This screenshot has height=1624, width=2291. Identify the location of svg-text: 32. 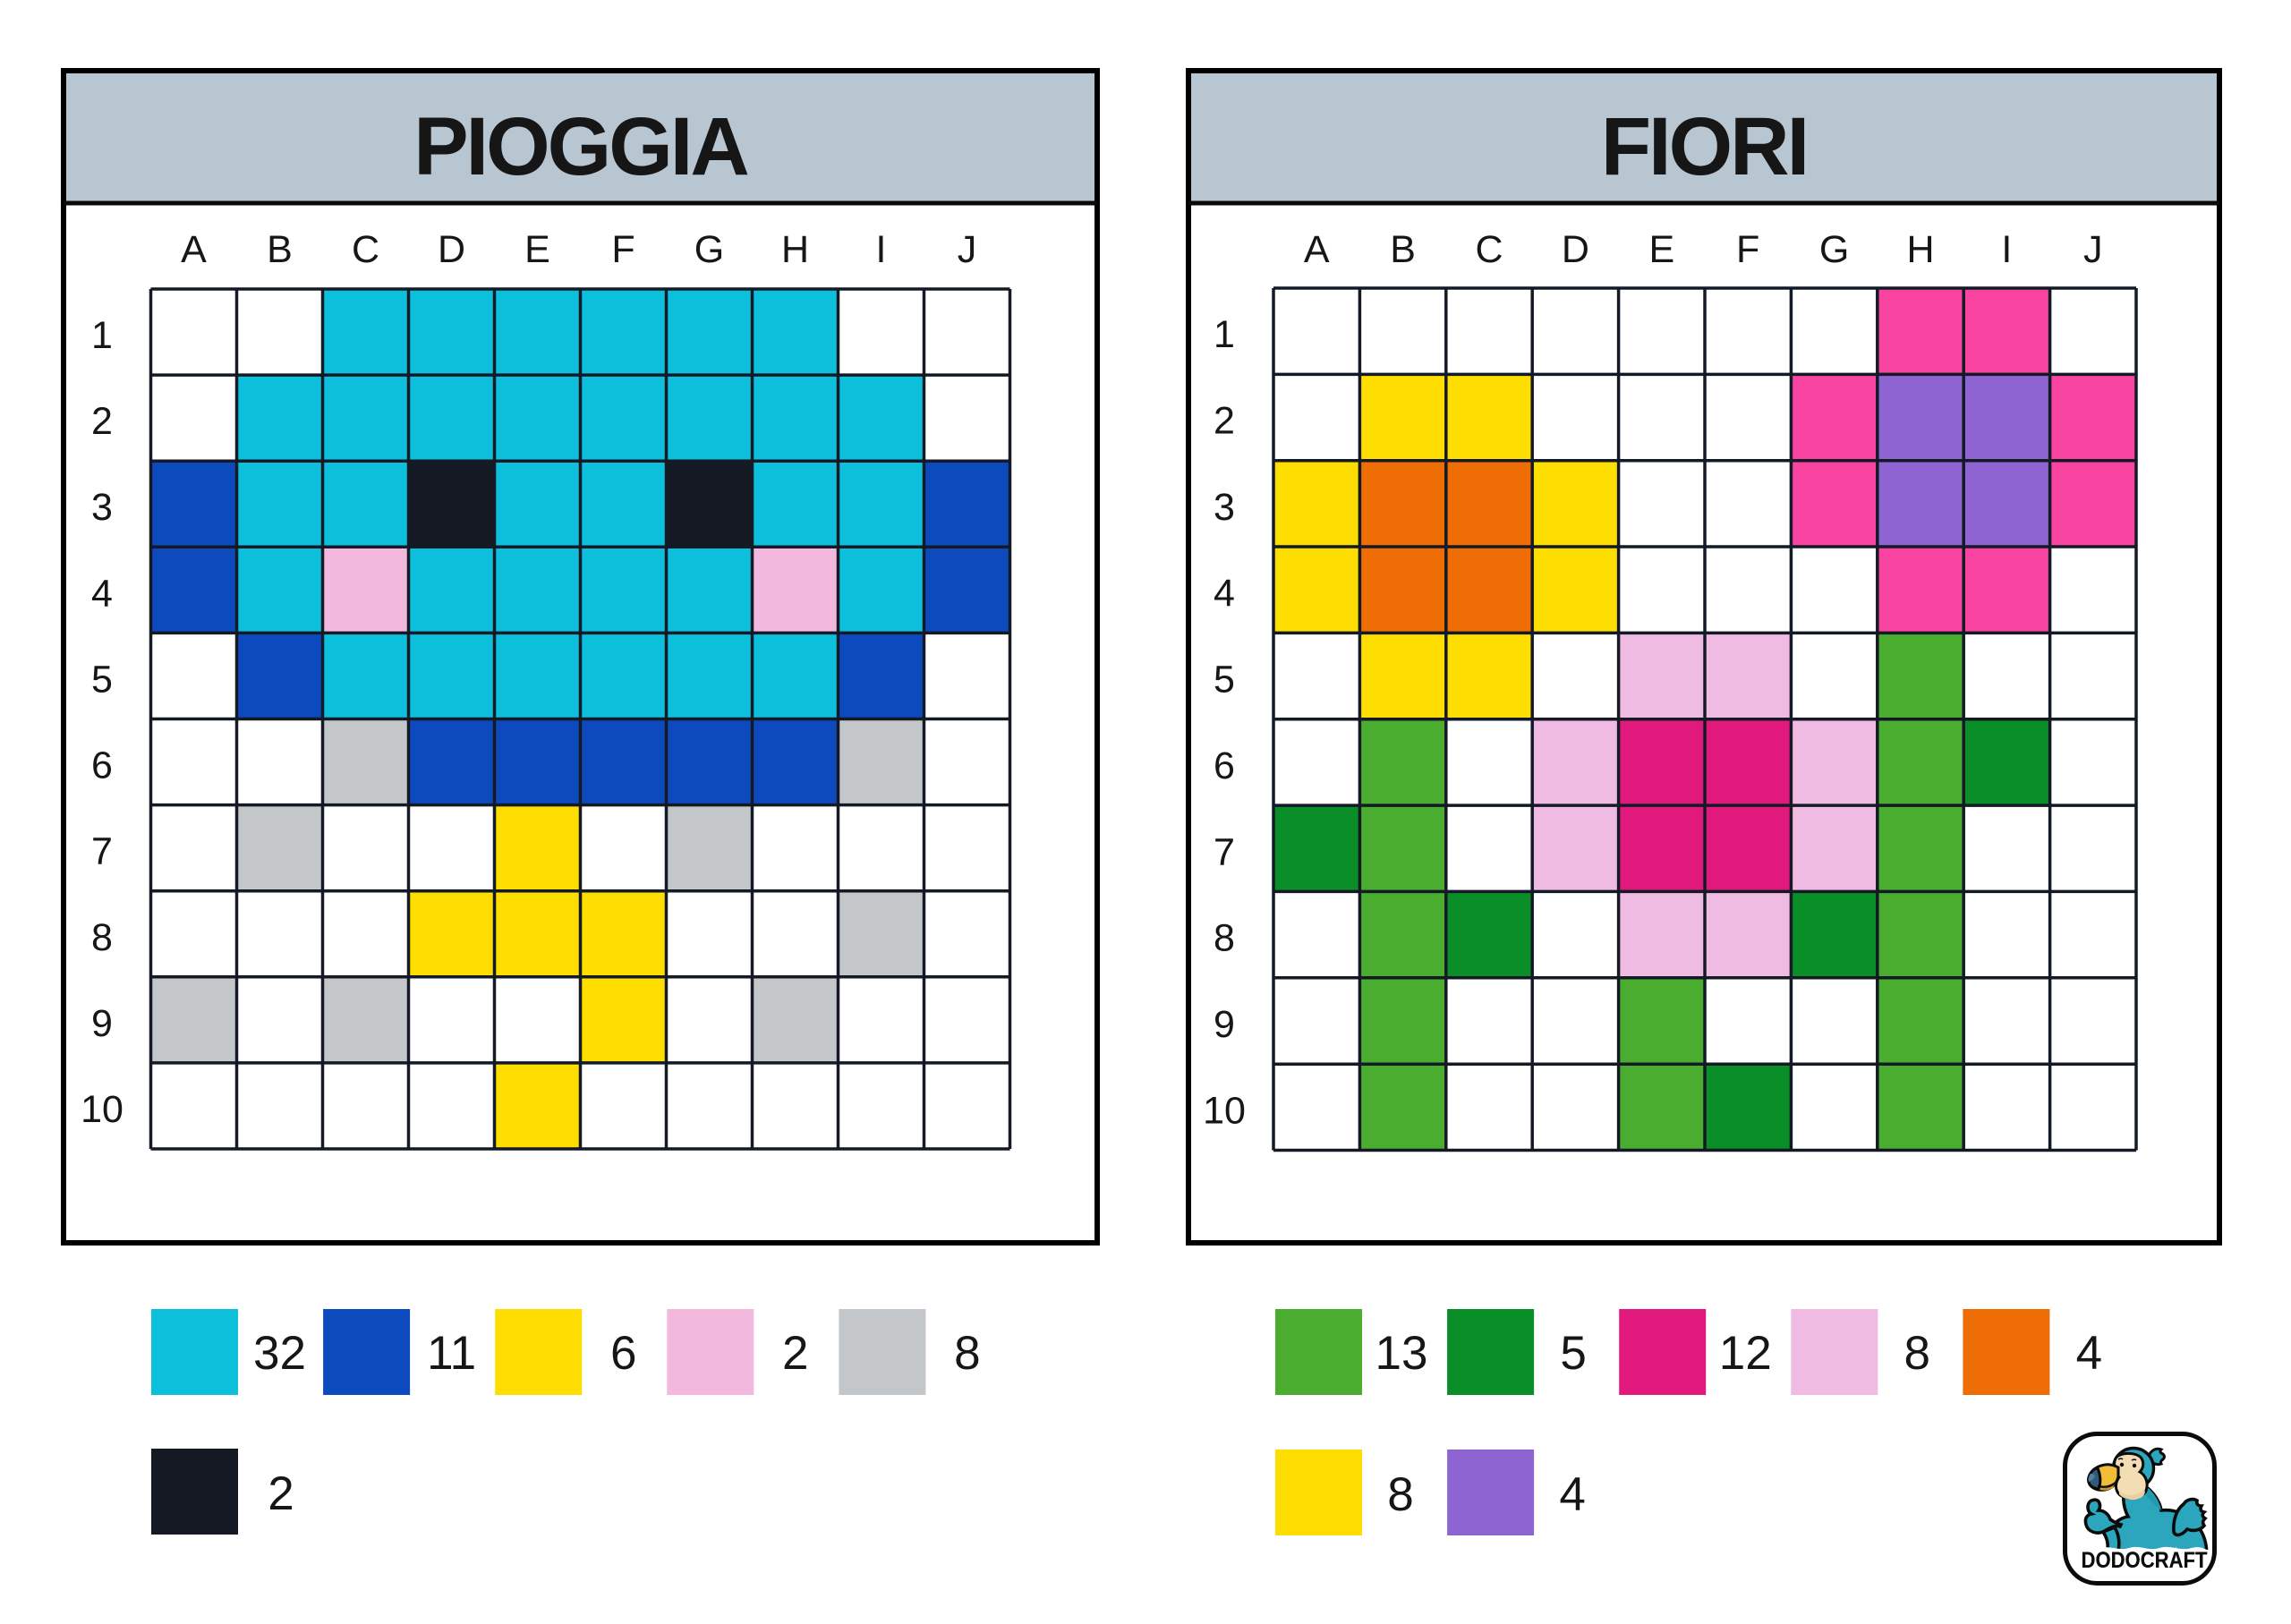
(280, 1353).